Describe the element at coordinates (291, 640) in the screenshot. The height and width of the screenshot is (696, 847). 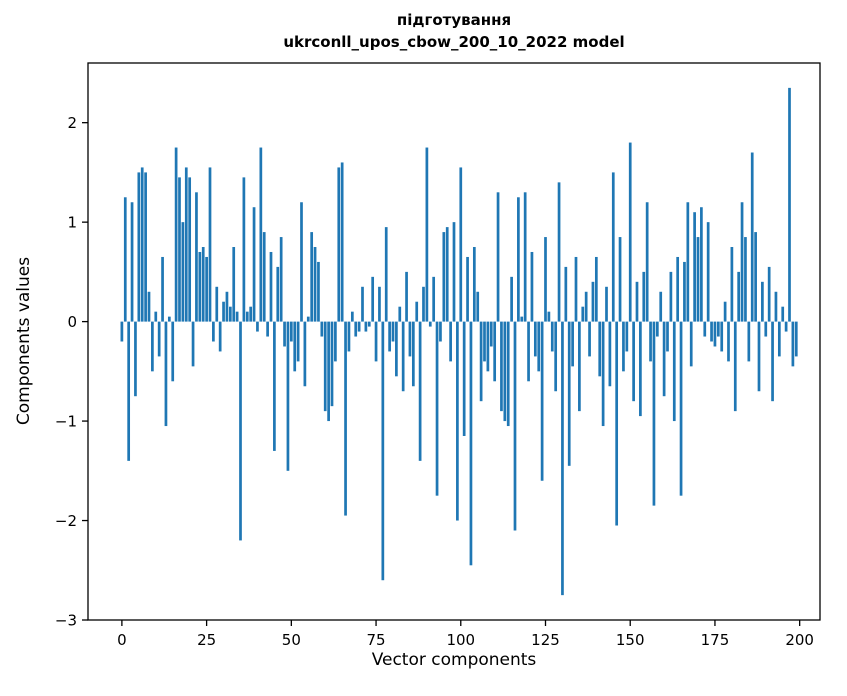
I see `x-tick-label: 50` at that location.